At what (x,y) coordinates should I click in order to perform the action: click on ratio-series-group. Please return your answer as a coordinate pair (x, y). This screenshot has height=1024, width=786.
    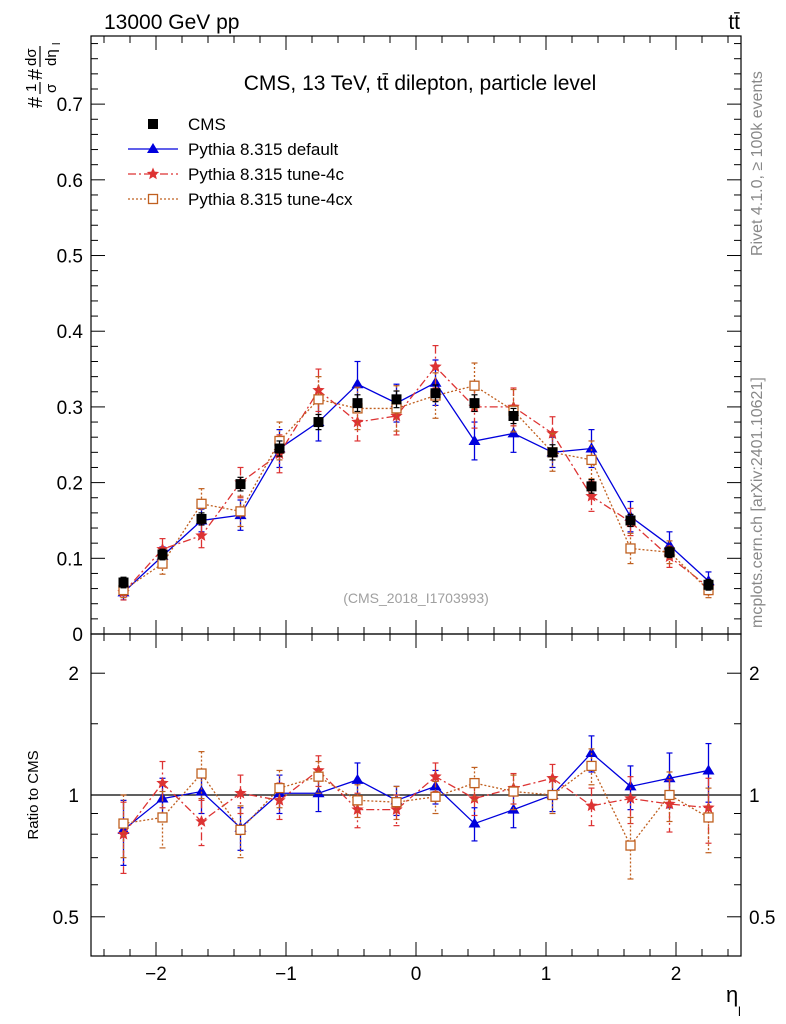
    Looking at the image, I should click on (416, 807).